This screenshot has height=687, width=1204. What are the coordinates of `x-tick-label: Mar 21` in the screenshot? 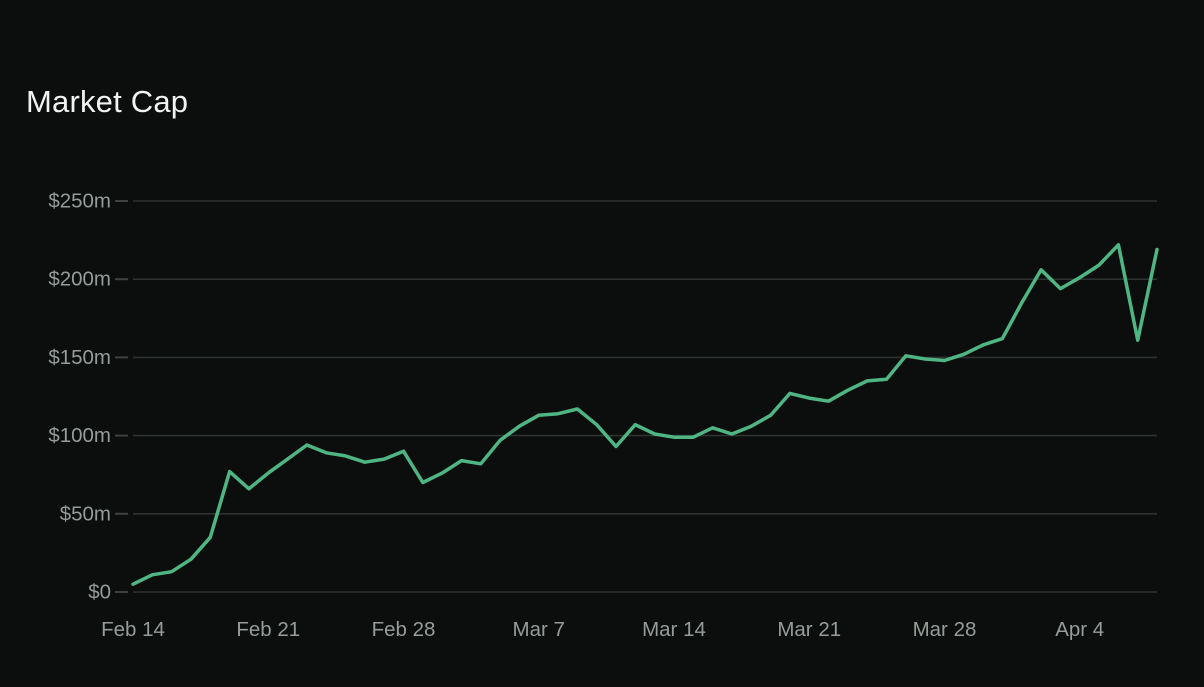 It's located at (809, 629).